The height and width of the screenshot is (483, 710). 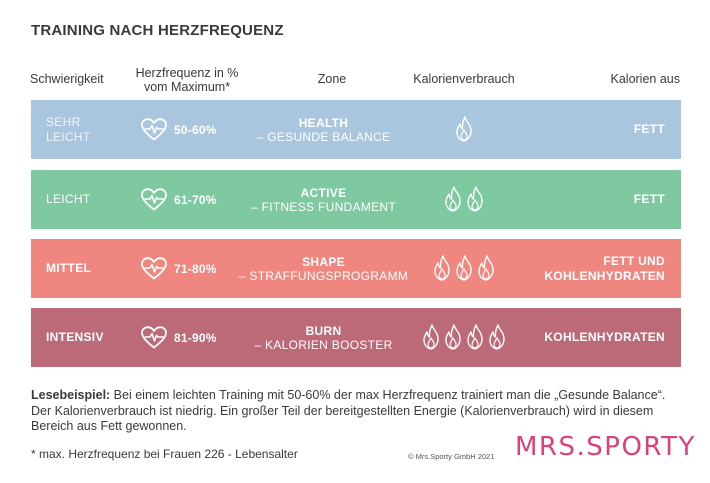 I want to click on header-zone: Zone, so click(x=332, y=79).